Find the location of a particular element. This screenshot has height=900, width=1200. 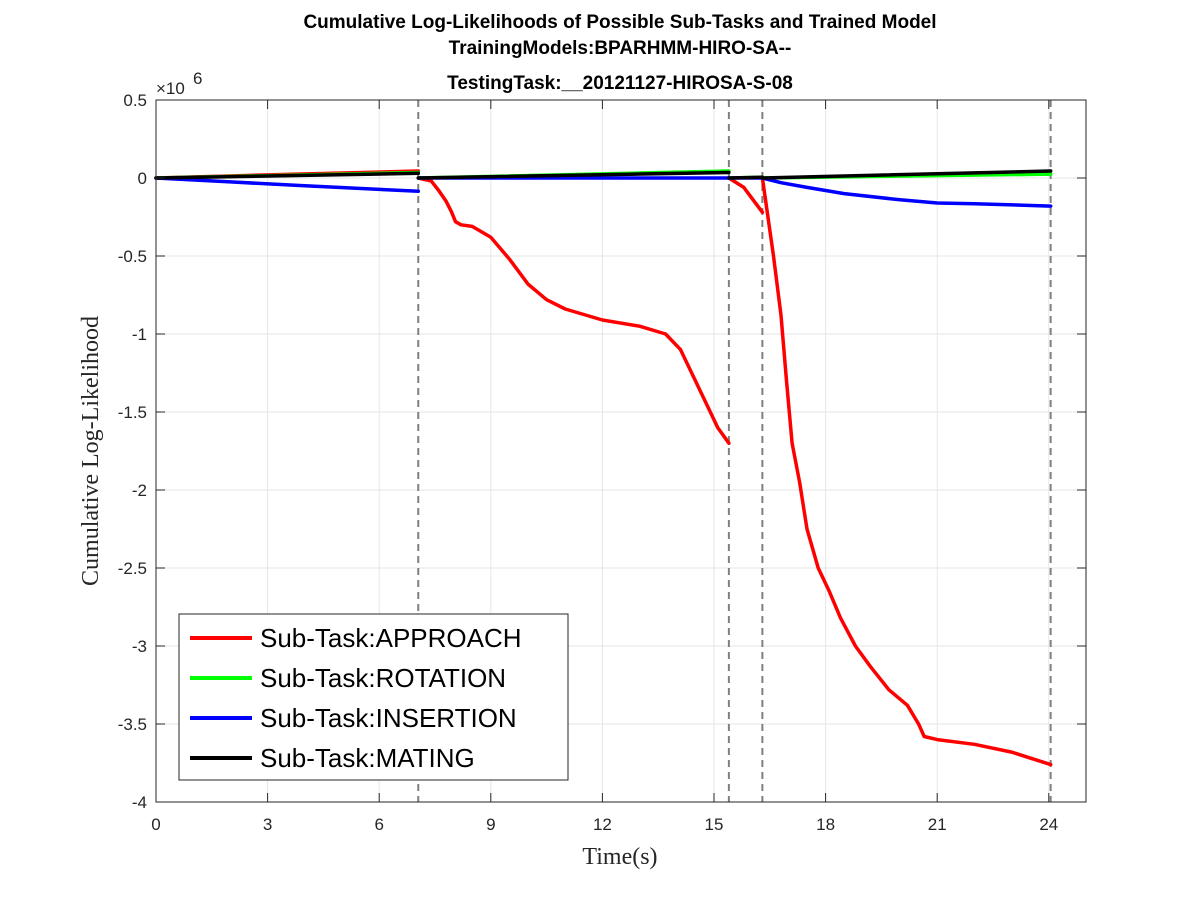

x-tick-label: 24 is located at coordinates (1048, 824).